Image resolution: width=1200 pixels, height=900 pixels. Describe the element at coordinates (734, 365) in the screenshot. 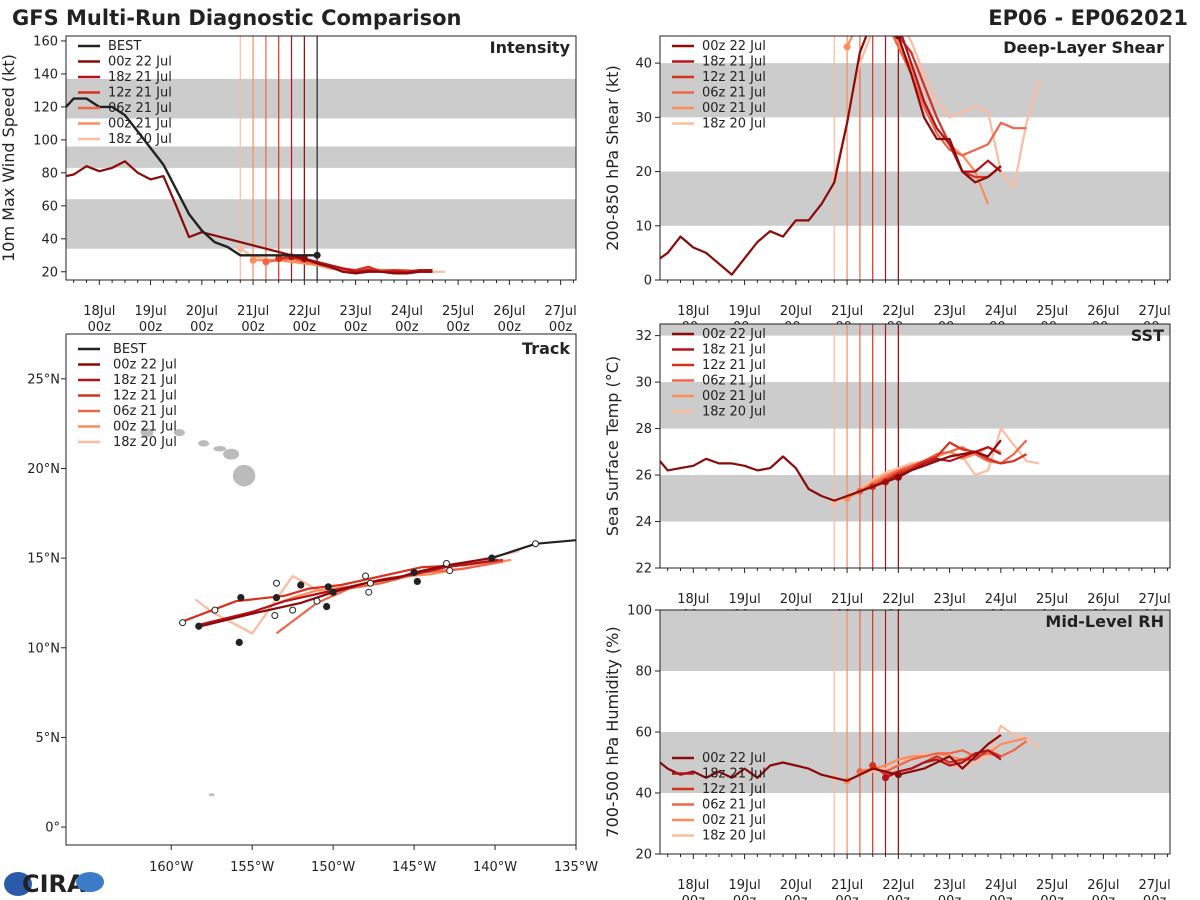

I see `sst-legend-label: 12z 21 Jul` at that location.